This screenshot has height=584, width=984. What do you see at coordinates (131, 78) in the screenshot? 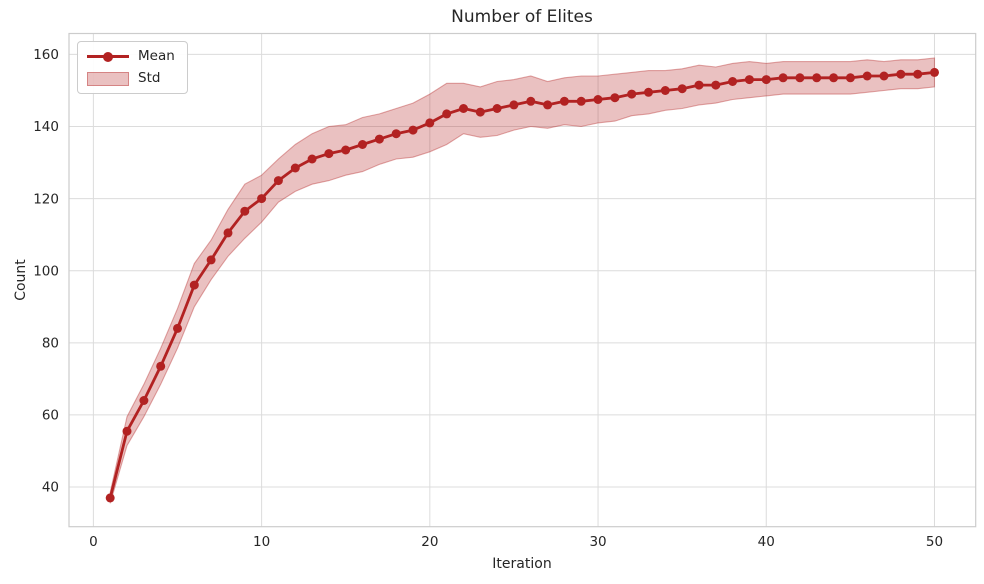
I see `legend-entry-std: Std` at bounding box center [131, 78].